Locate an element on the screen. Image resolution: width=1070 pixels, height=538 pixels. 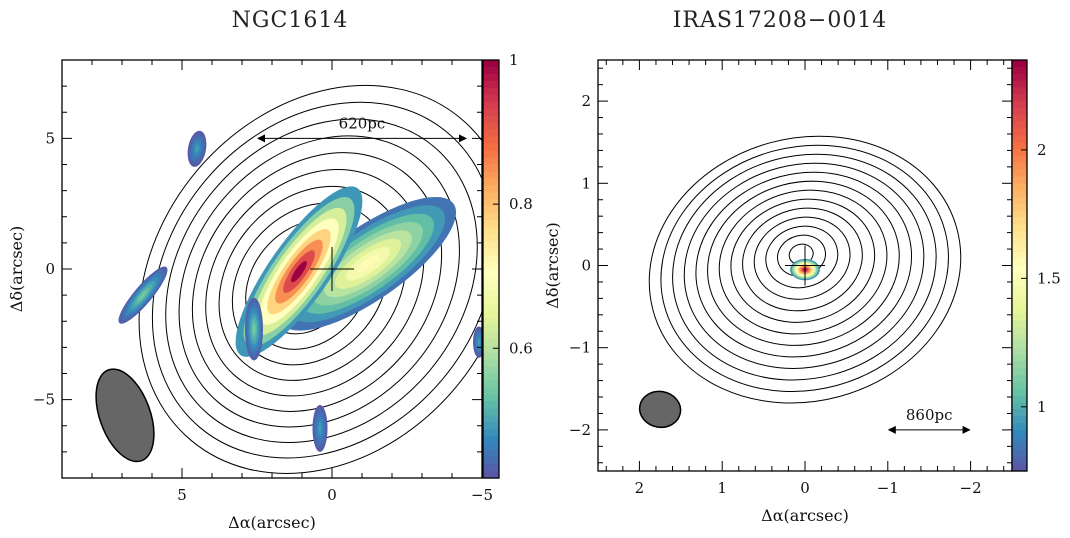
y-tick-label: −1 is located at coordinates (580, 348).